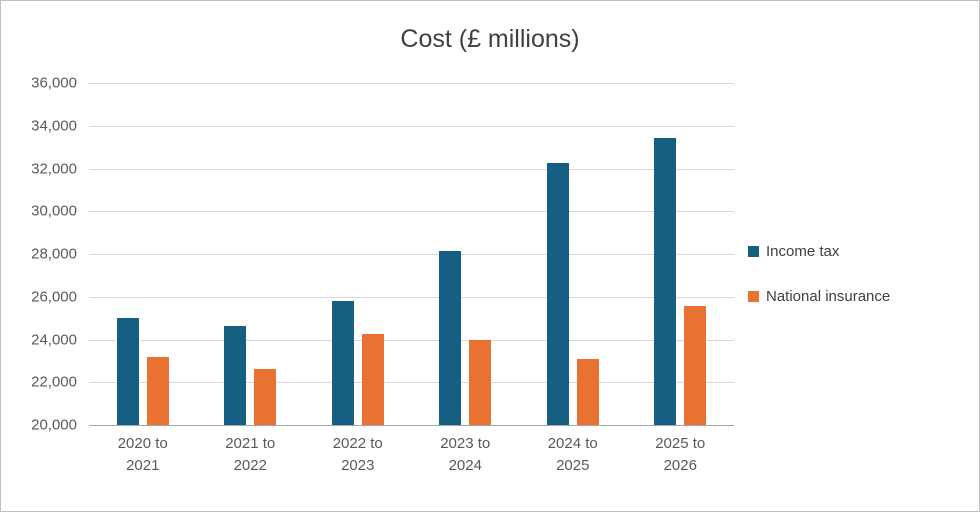  I want to click on legend-item-national-insurance: National insurance, so click(863, 296).